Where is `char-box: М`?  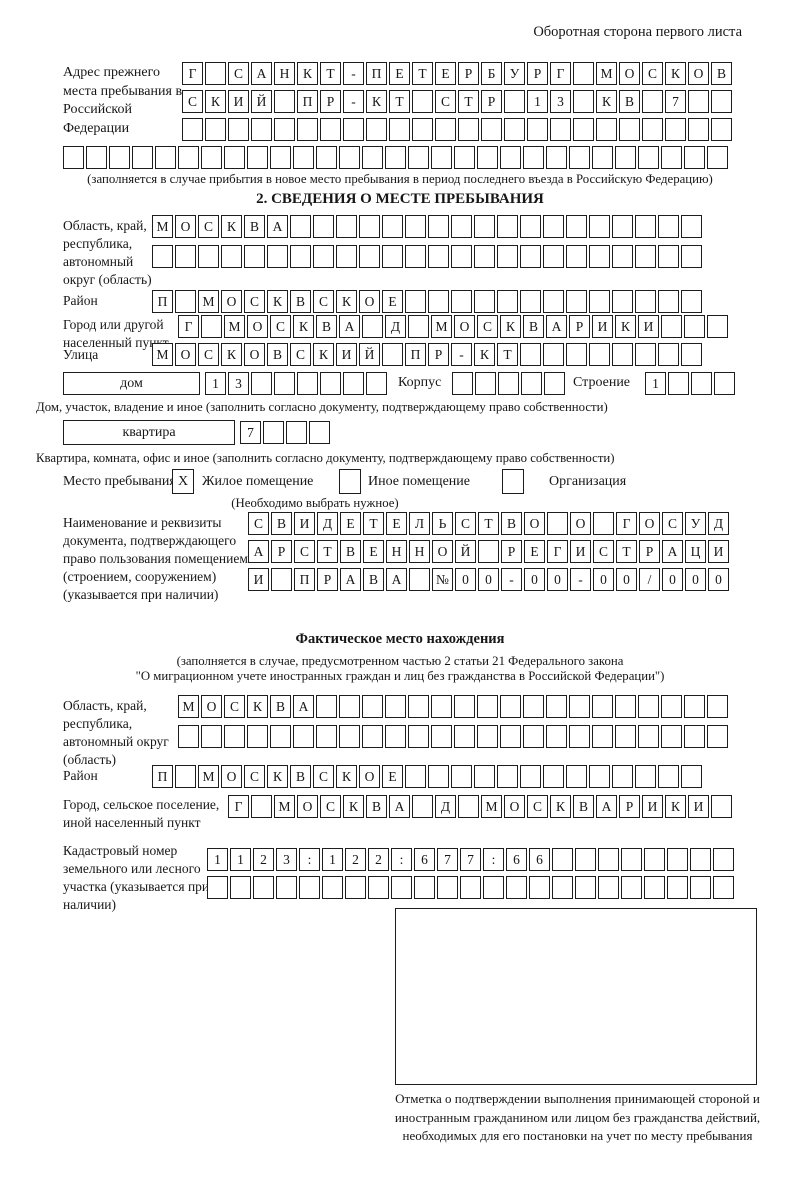 char-box: М is located at coordinates (188, 706).